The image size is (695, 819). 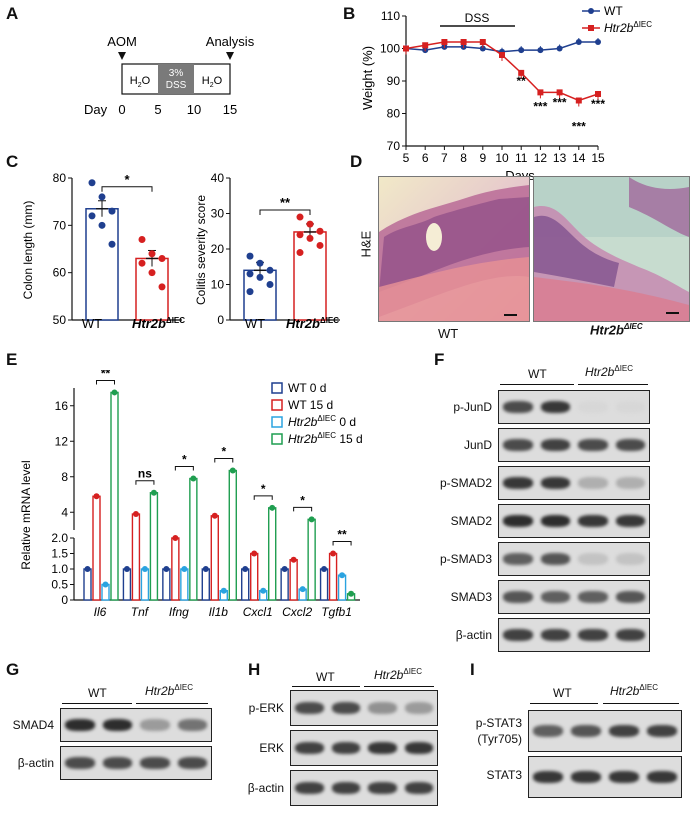 I want to click on b-xtick-label: 12, so click(x=541, y=158).